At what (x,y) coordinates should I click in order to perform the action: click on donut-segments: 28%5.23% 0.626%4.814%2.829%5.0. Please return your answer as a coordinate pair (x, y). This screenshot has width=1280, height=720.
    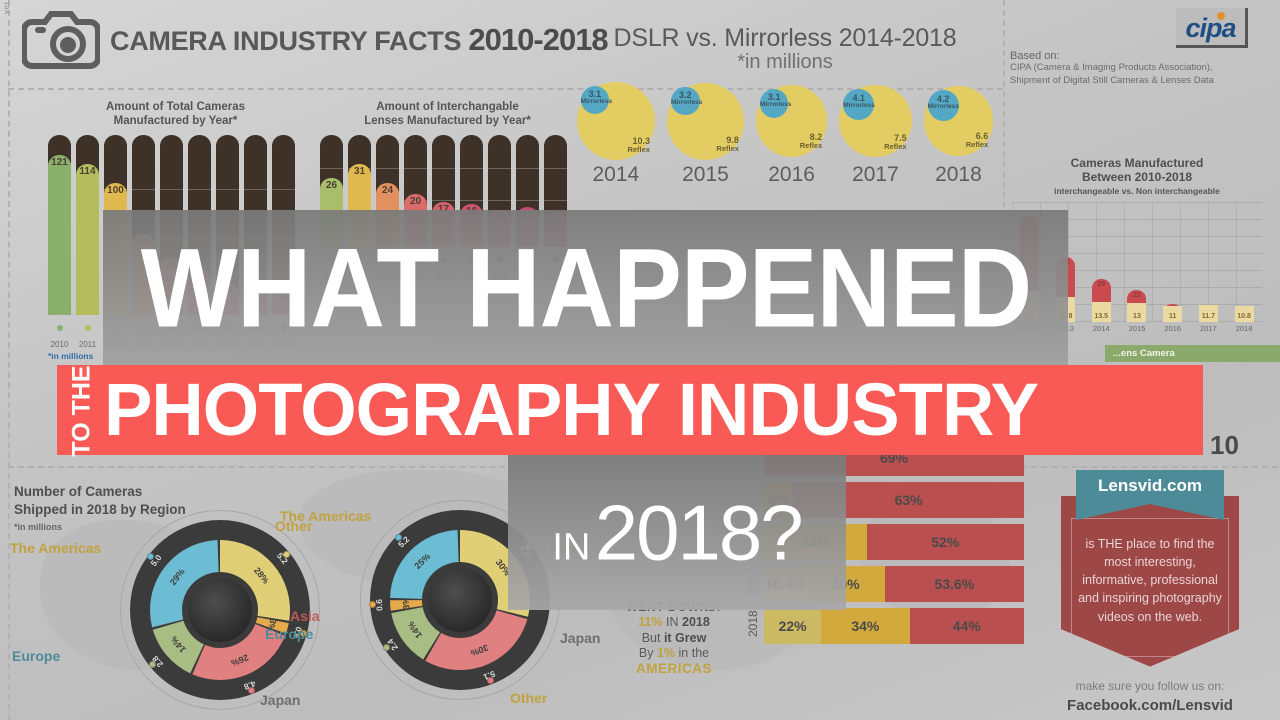
    Looking at the image, I should click on (226, 616).